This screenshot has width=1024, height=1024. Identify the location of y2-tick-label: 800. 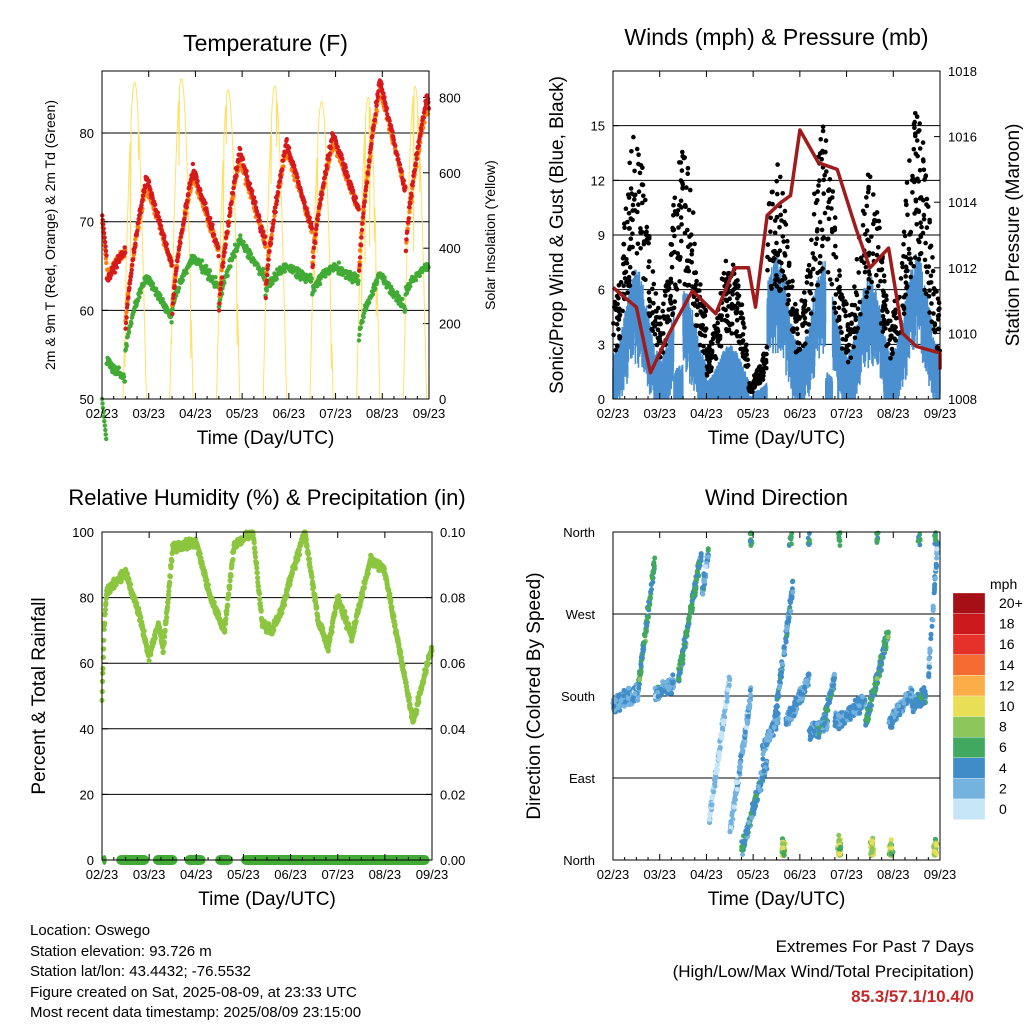
(450, 97).